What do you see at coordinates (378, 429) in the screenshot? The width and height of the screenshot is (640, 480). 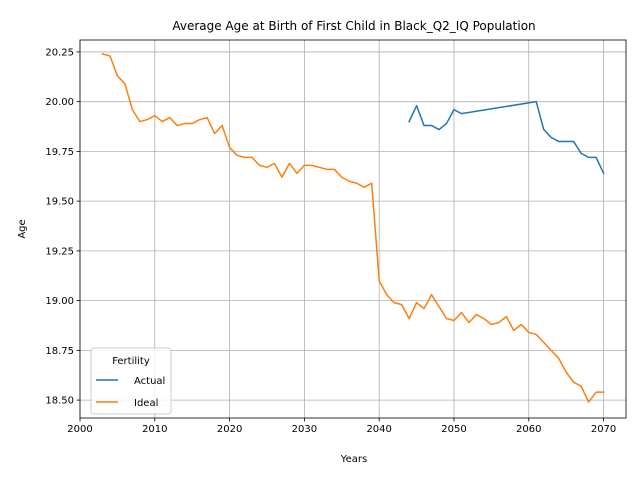 I see `x-tick-label: 2040` at bounding box center [378, 429].